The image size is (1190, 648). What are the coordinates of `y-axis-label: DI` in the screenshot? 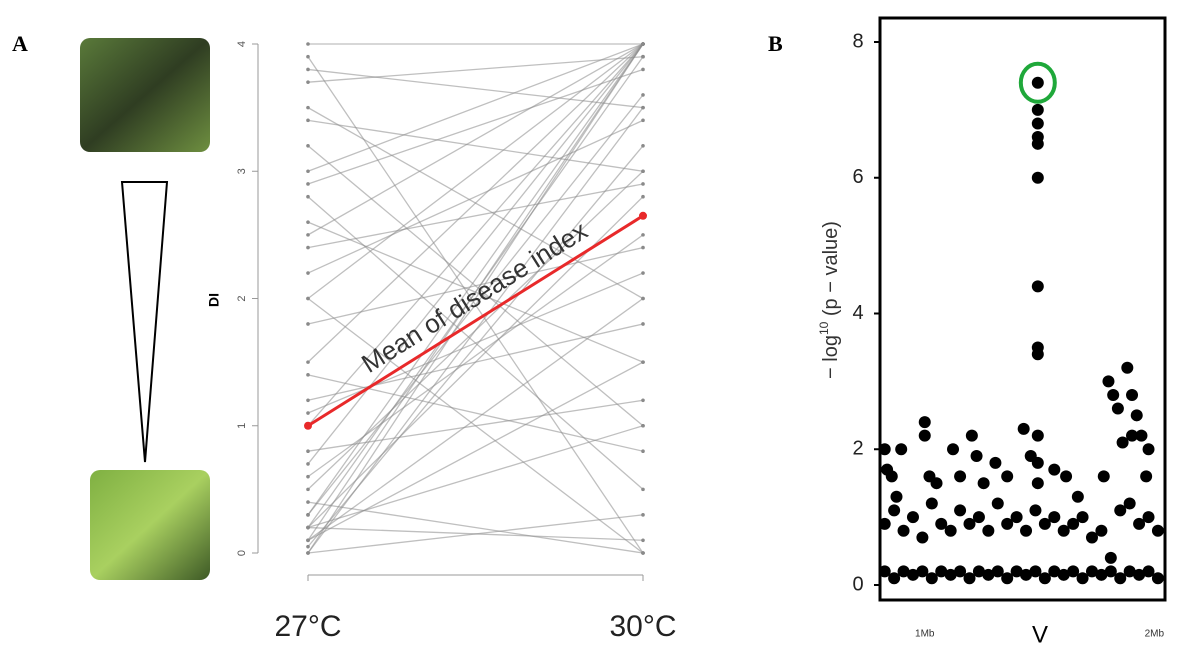 It's located at (214, 300).